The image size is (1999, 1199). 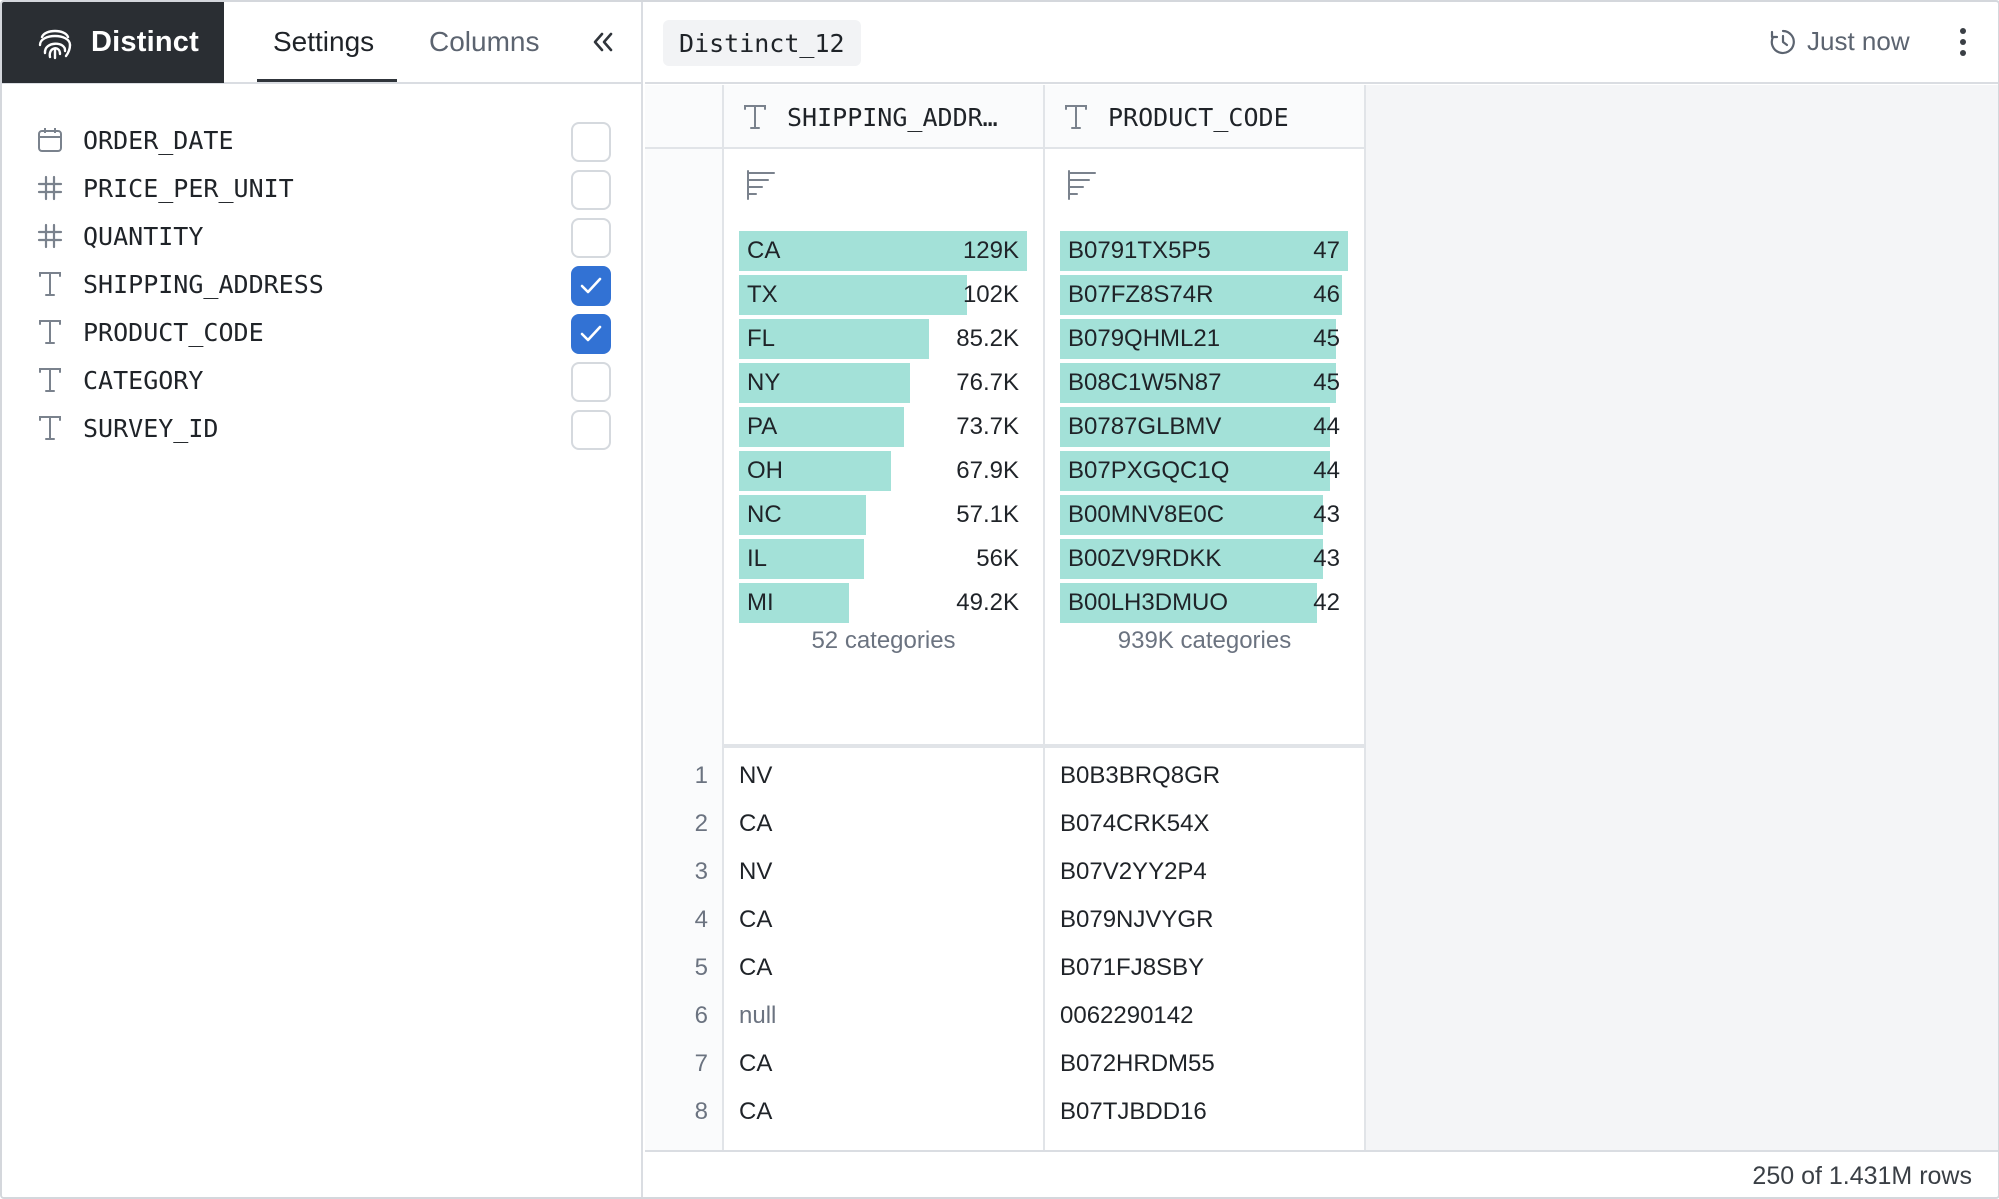 What do you see at coordinates (1137, 1063) in the screenshot?
I see `table-cell: B072HRDM55` at bounding box center [1137, 1063].